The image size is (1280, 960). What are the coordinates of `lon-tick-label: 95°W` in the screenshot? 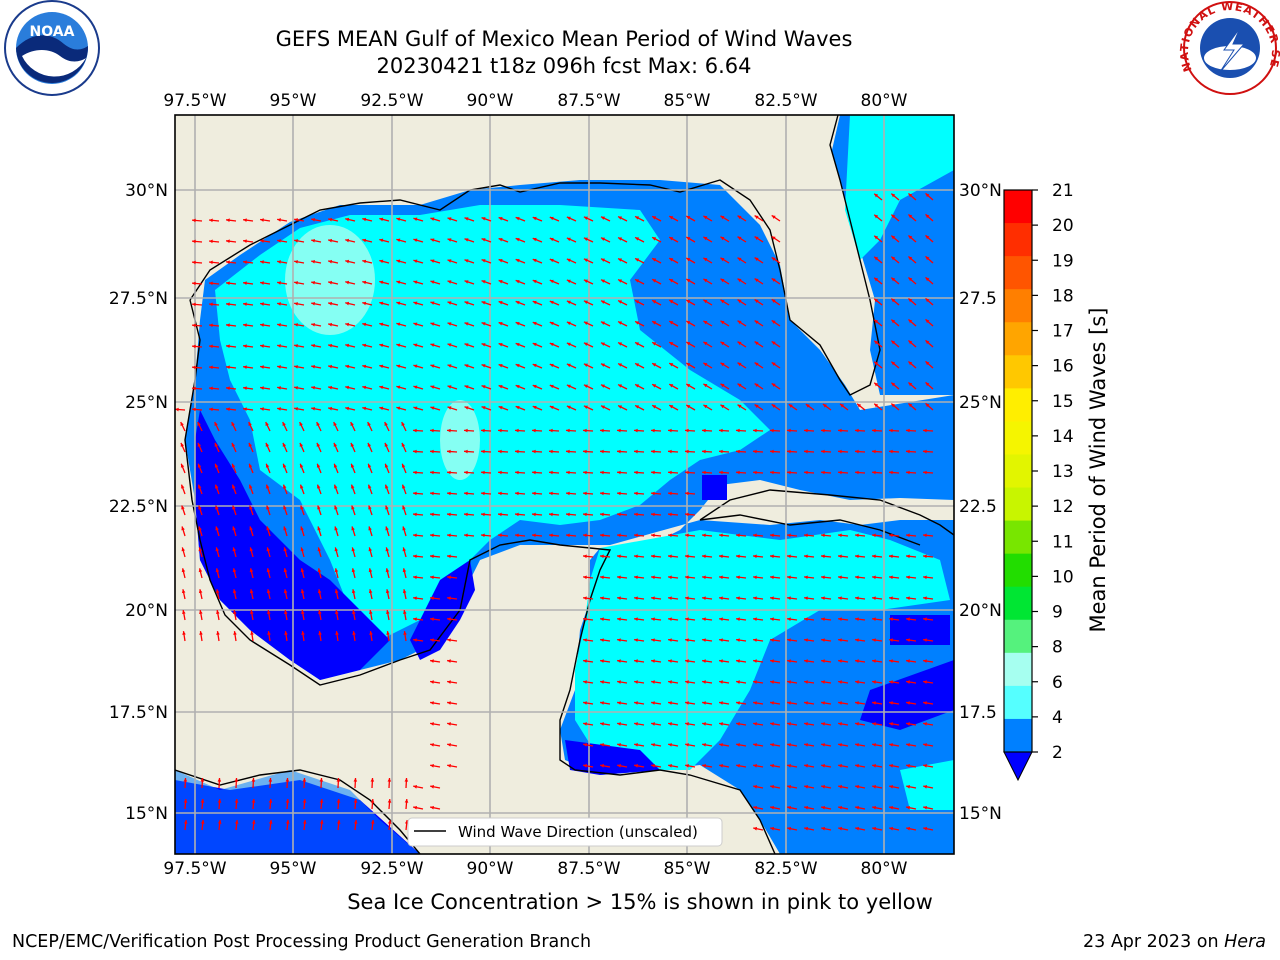 It's located at (293, 869).